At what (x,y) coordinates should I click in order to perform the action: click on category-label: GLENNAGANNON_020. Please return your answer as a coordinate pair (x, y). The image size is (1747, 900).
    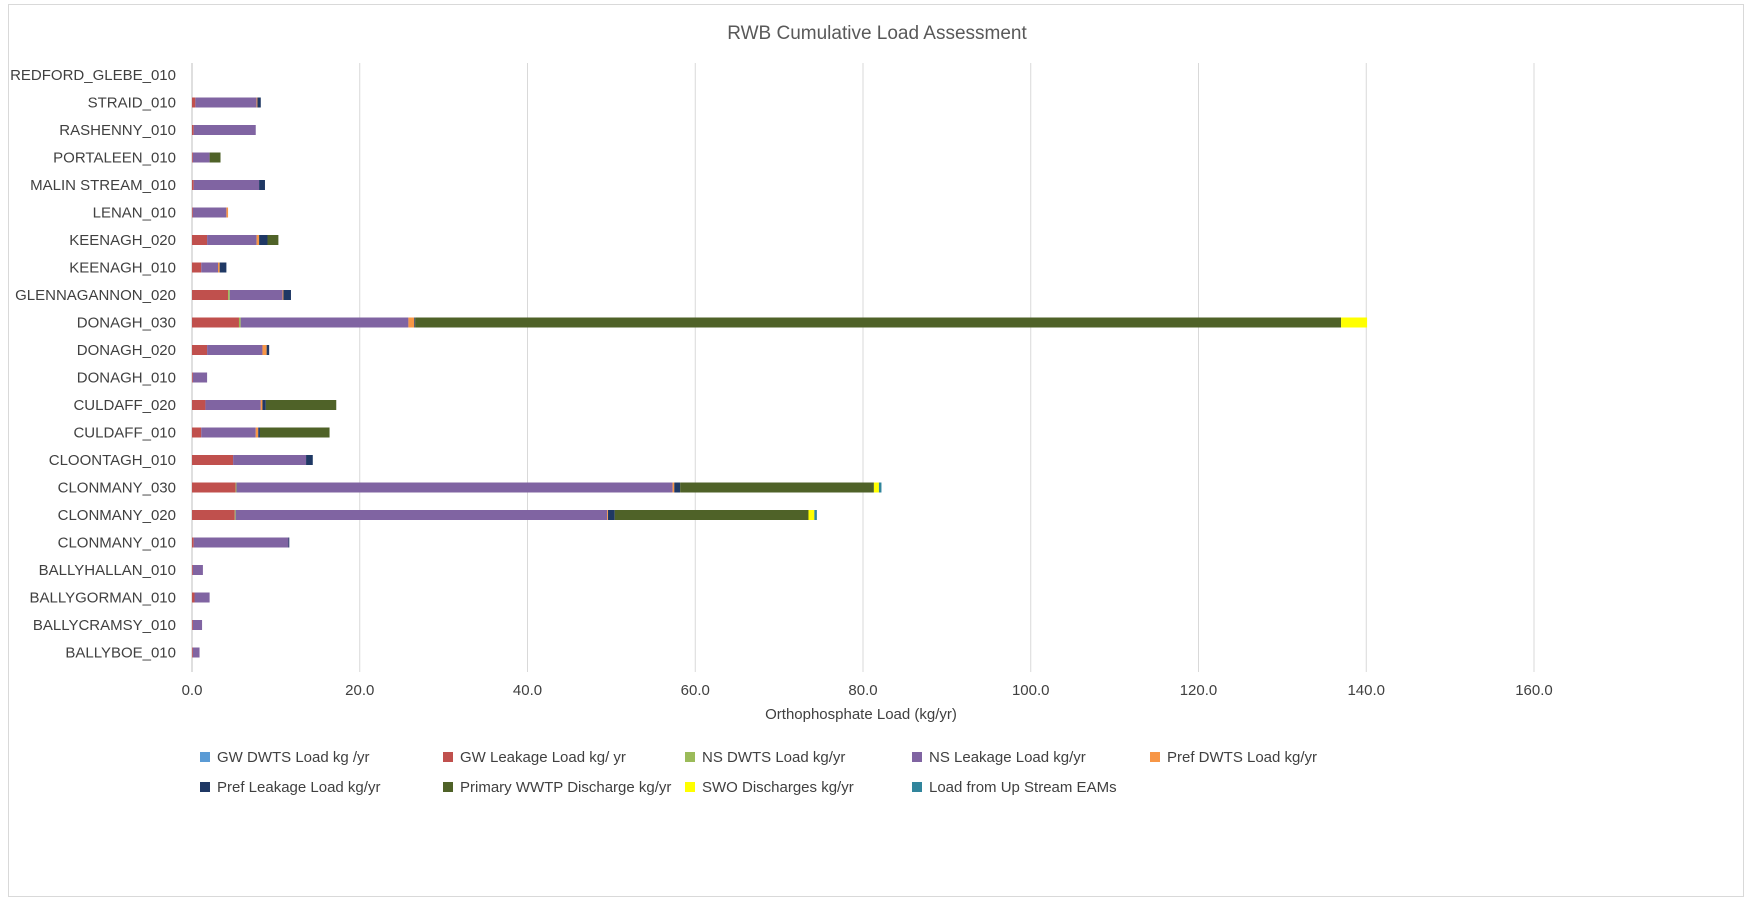
    Looking at the image, I should click on (95, 295).